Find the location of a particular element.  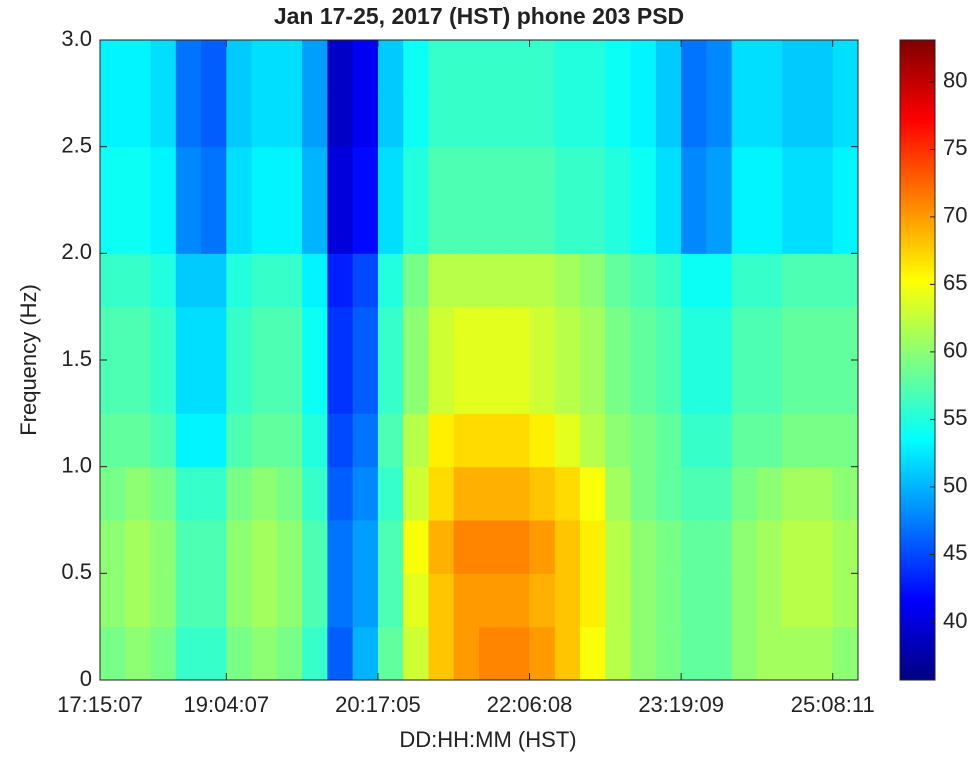

colorbar is located at coordinates (917, 360).